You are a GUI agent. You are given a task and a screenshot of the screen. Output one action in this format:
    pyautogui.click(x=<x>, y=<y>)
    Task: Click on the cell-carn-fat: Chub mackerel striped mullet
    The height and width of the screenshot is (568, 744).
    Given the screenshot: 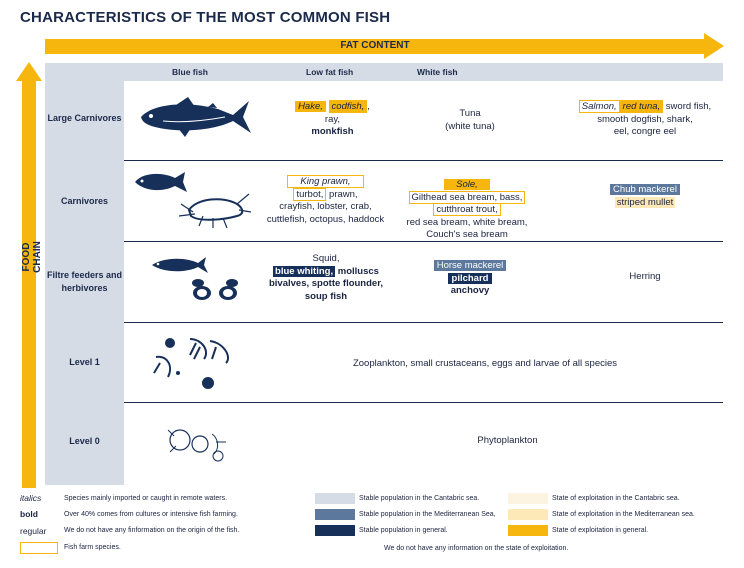 What is the action you would take?
    pyautogui.click(x=645, y=196)
    